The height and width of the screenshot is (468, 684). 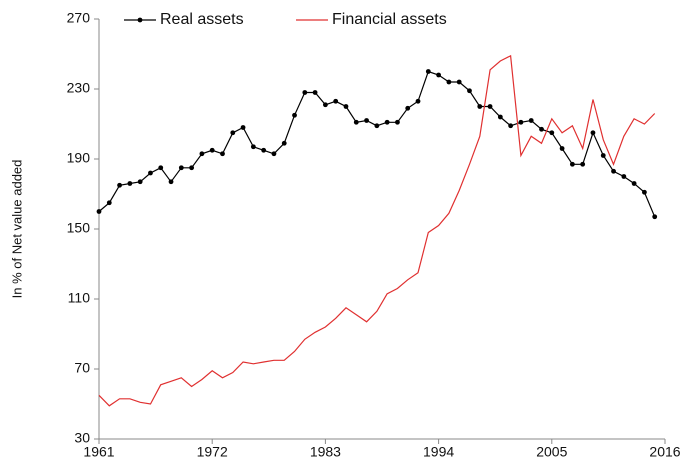 What do you see at coordinates (79, 18) in the screenshot?
I see `y-tick-label: 270` at bounding box center [79, 18].